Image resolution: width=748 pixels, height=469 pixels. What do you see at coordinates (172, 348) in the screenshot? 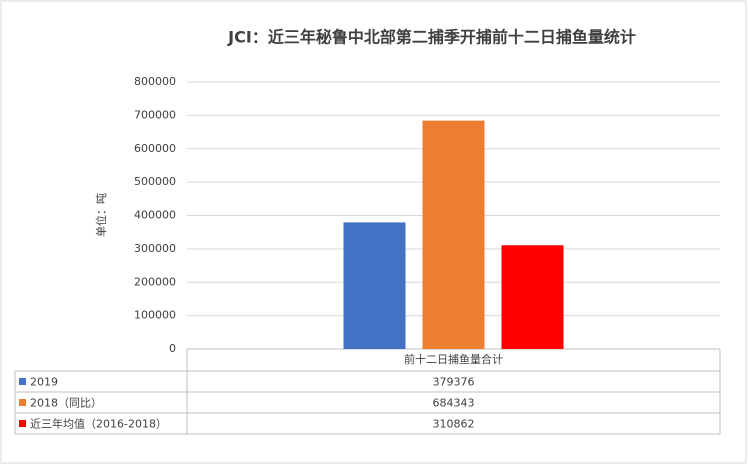
I see `y-tick-label: 0` at bounding box center [172, 348].